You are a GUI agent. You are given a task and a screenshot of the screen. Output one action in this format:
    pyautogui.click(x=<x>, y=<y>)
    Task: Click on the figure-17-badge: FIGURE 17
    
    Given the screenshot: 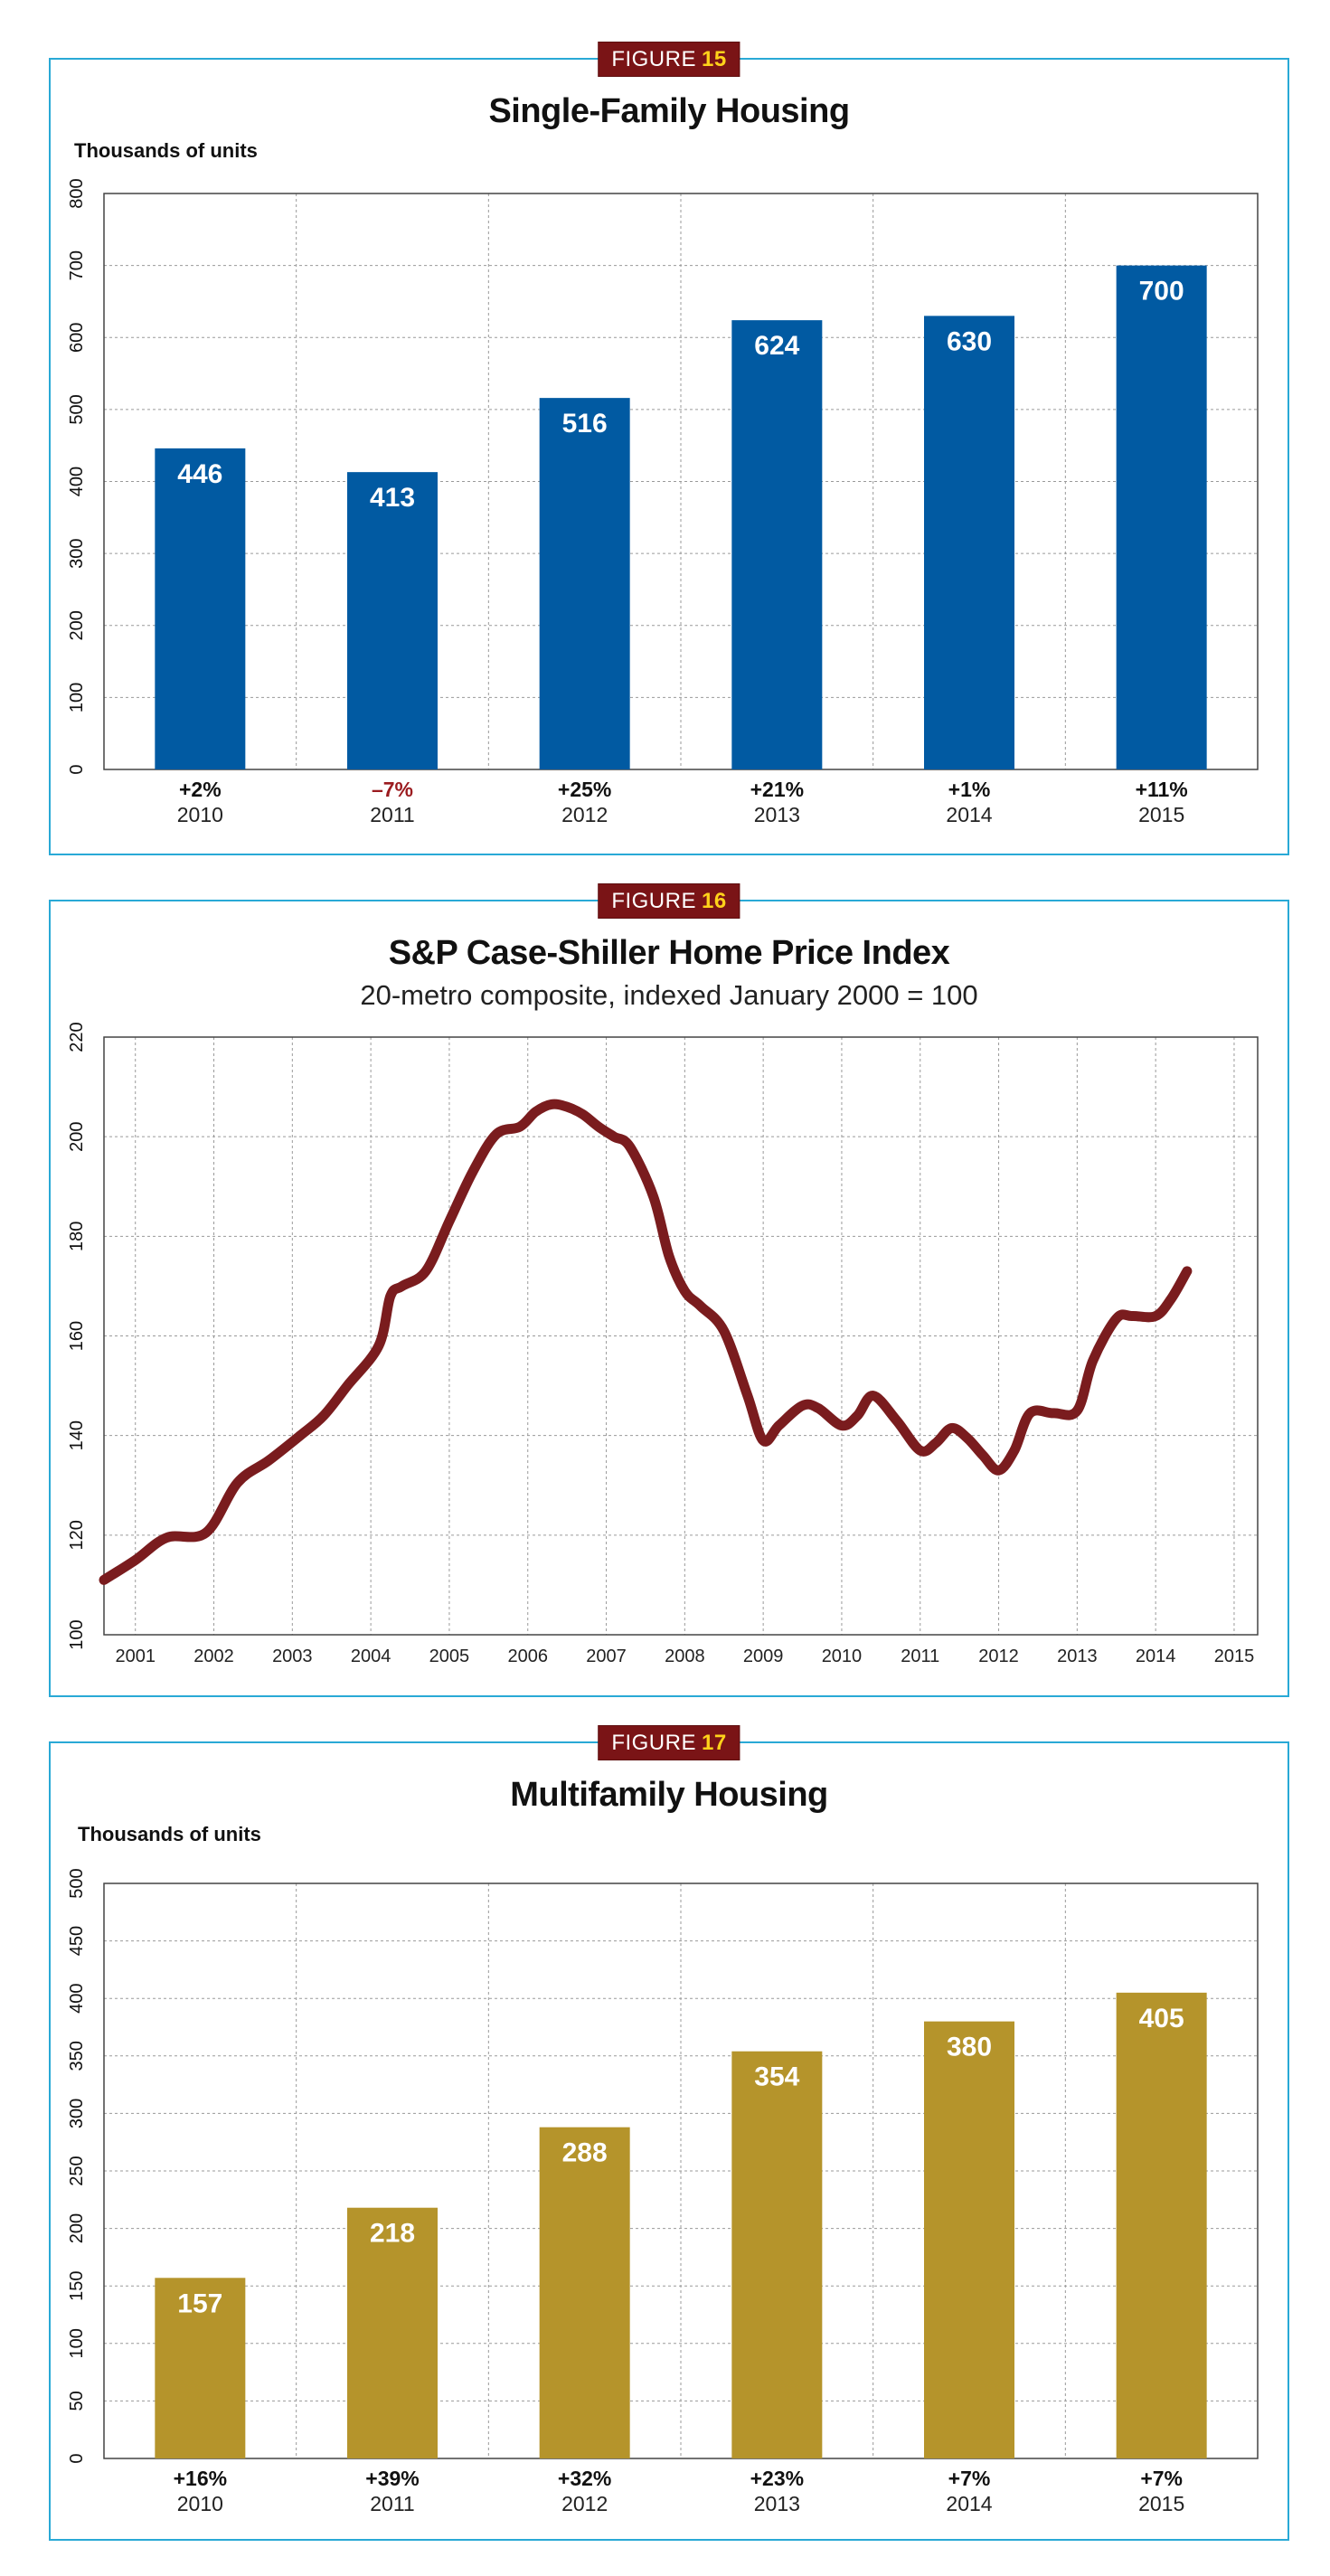 What is the action you would take?
    pyautogui.click(x=669, y=1742)
    